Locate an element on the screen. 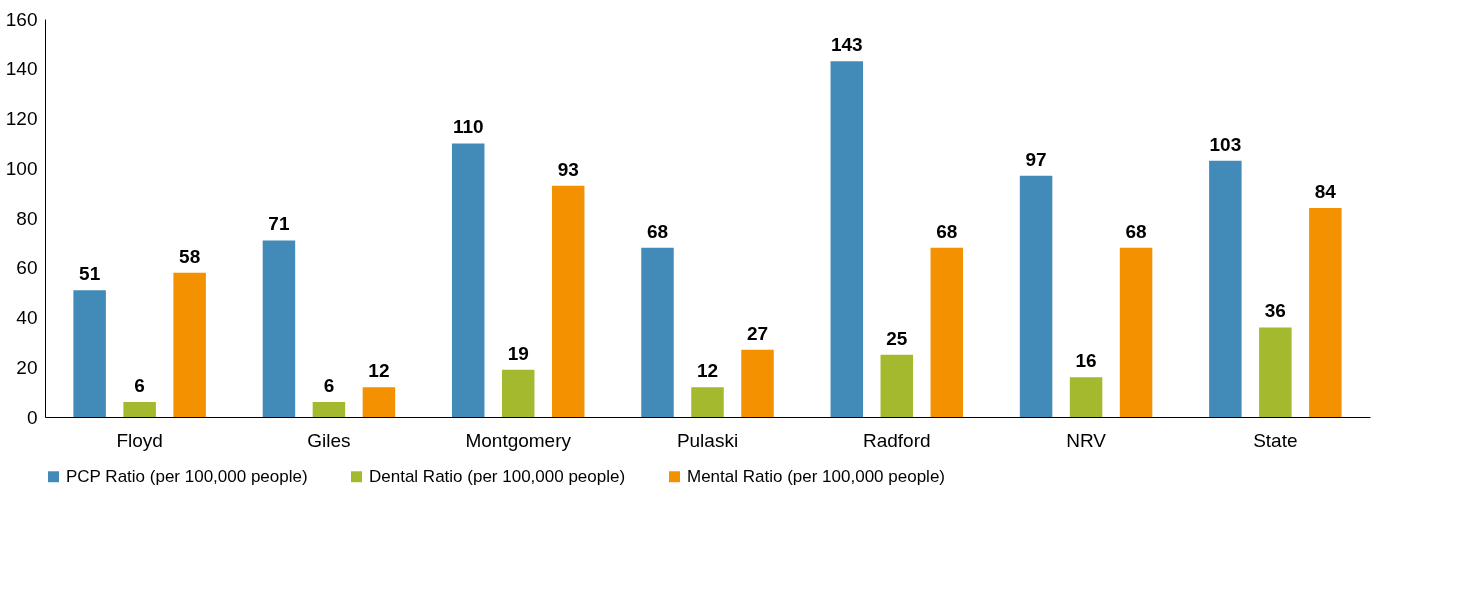  legend-label: PCP Ratio (per 100,000 people) is located at coordinates (187, 476).